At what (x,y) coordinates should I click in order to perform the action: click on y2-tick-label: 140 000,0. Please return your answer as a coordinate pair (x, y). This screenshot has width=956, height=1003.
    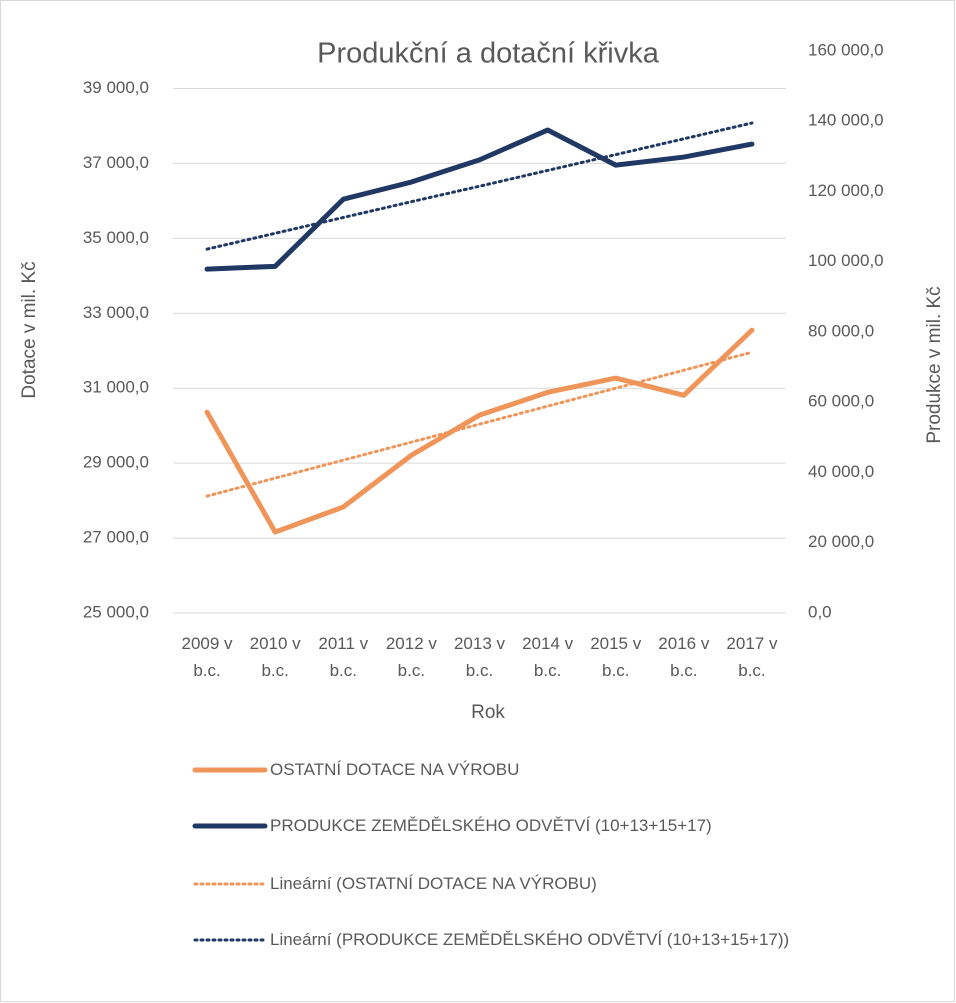
    Looking at the image, I should click on (846, 120).